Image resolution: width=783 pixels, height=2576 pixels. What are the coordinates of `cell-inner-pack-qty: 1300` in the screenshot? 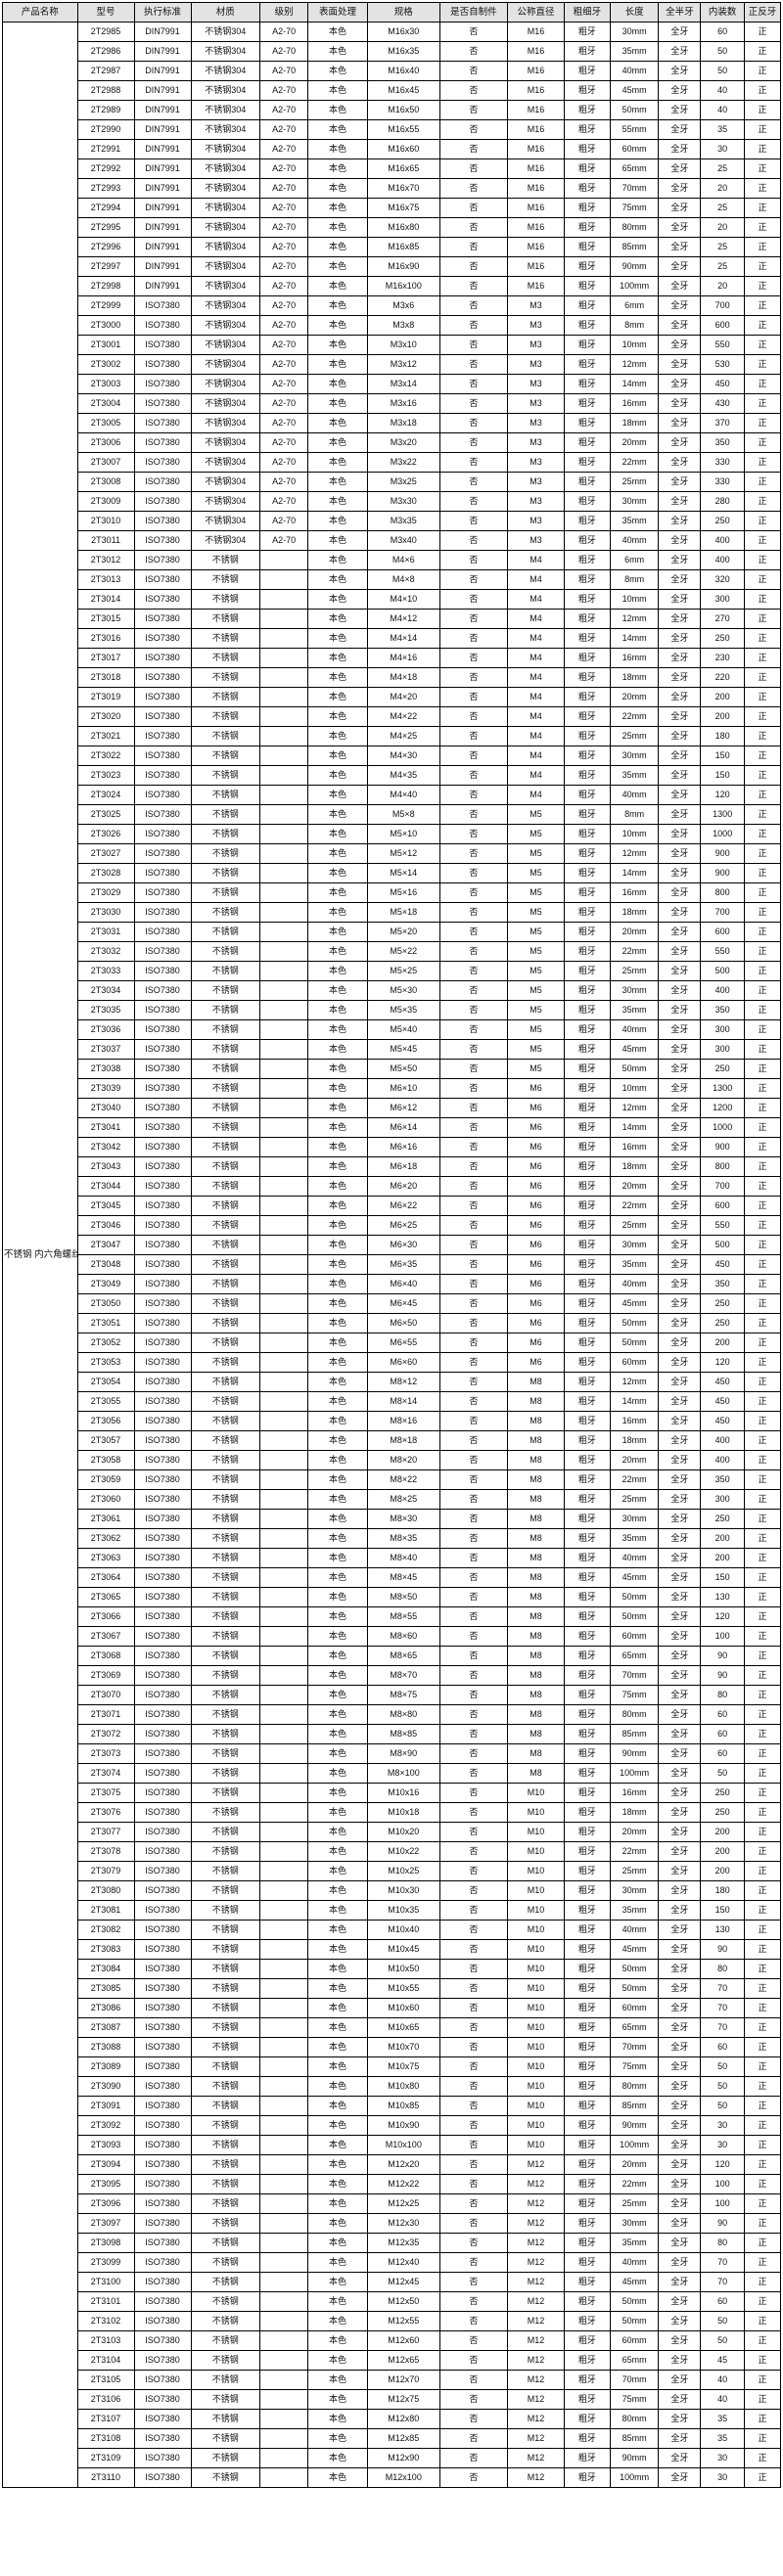 It's located at (722, 1088).